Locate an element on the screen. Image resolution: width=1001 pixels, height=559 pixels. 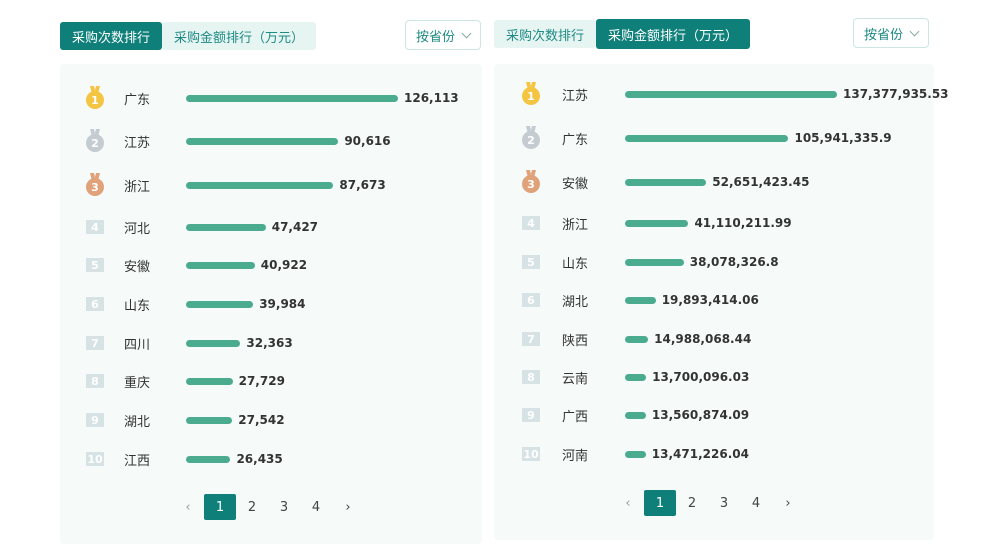
province-name: 河南 is located at coordinates (575, 456).